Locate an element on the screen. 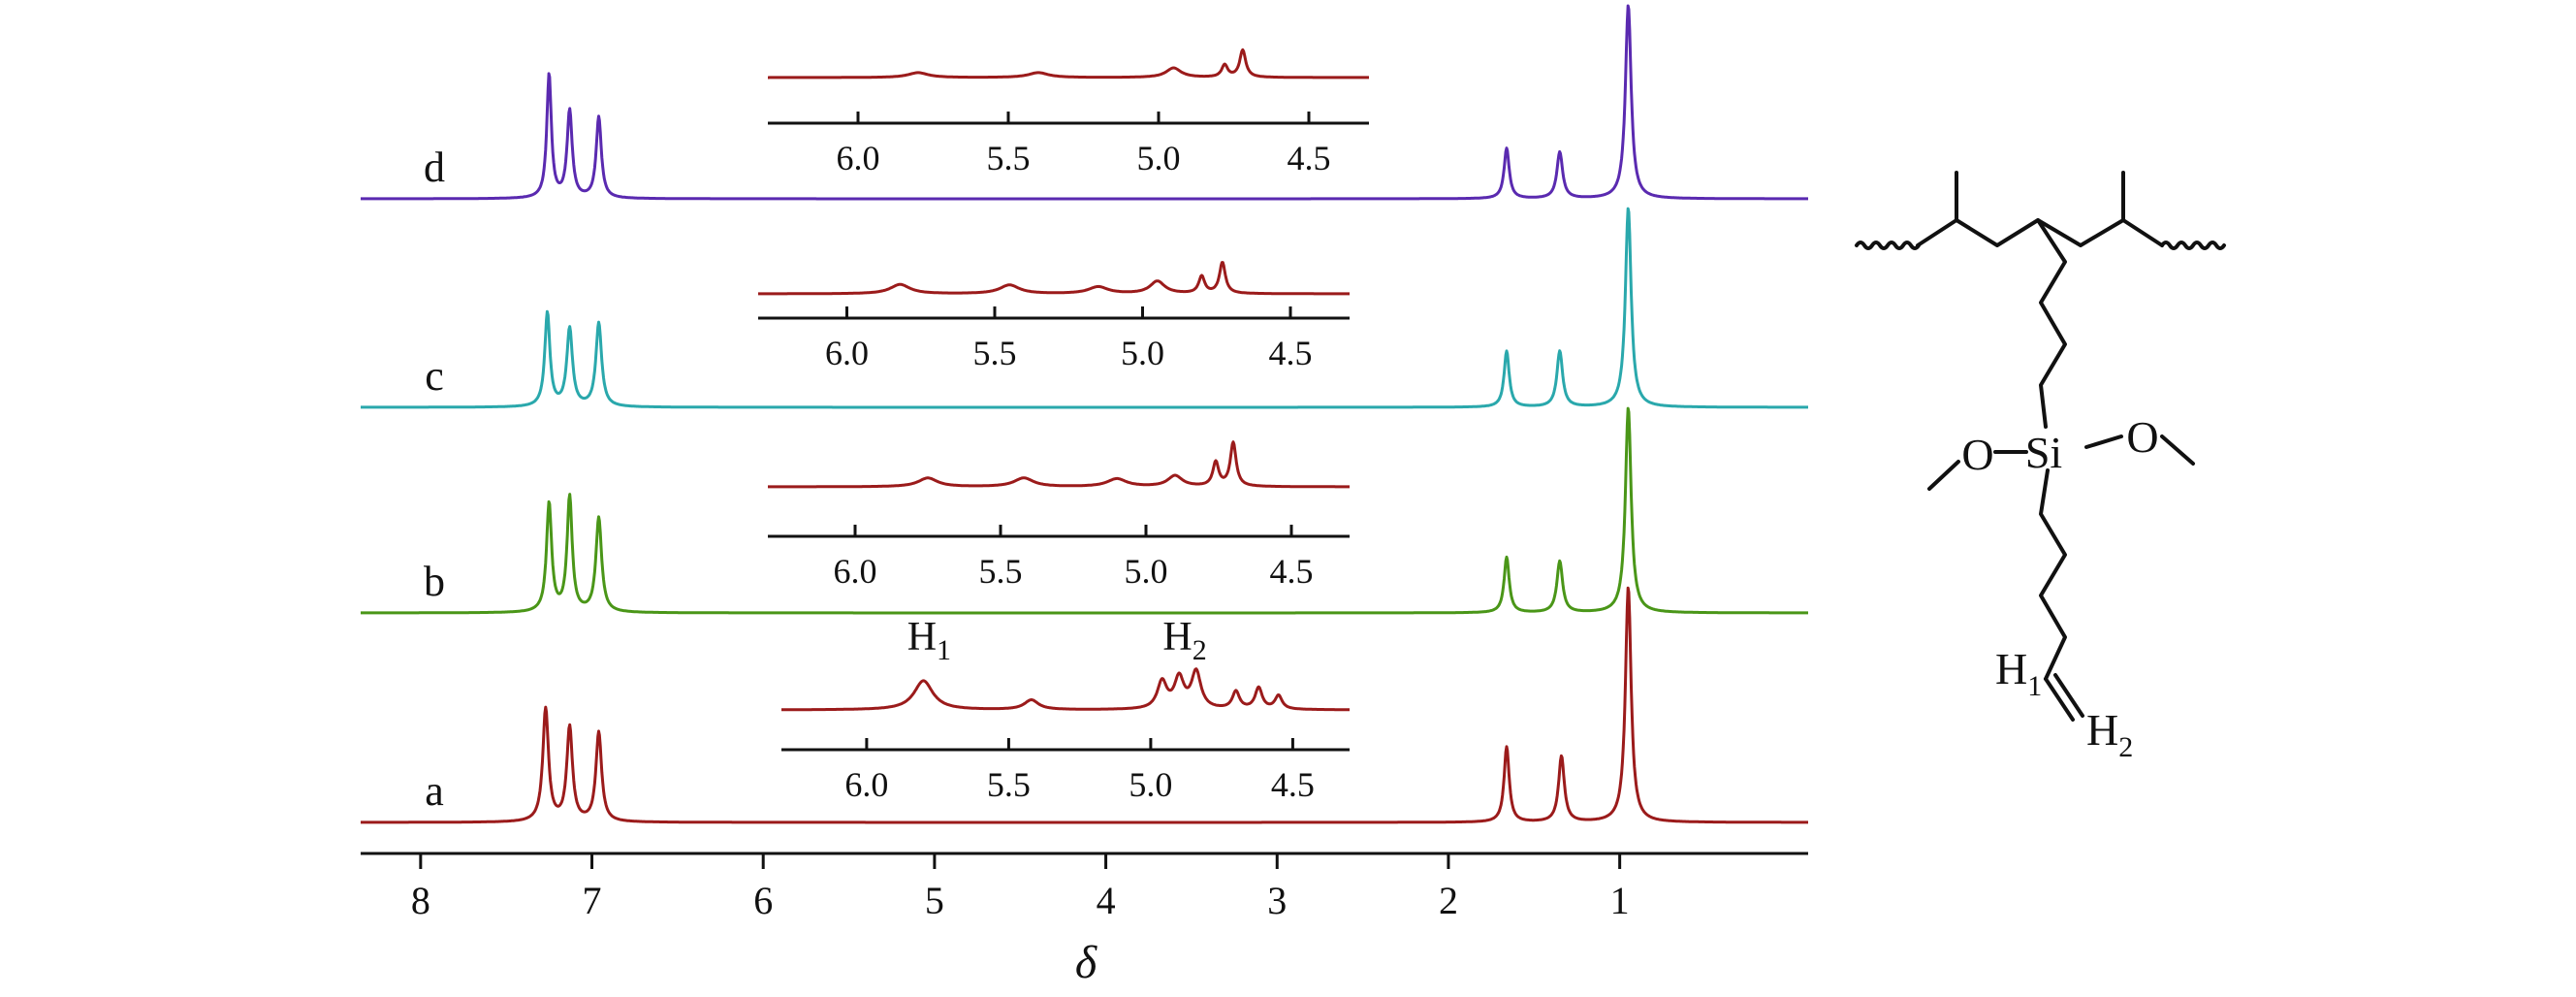 Image resolution: width=2576 pixels, height=997 pixels. x-tick-label: 1 is located at coordinates (1620, 900).